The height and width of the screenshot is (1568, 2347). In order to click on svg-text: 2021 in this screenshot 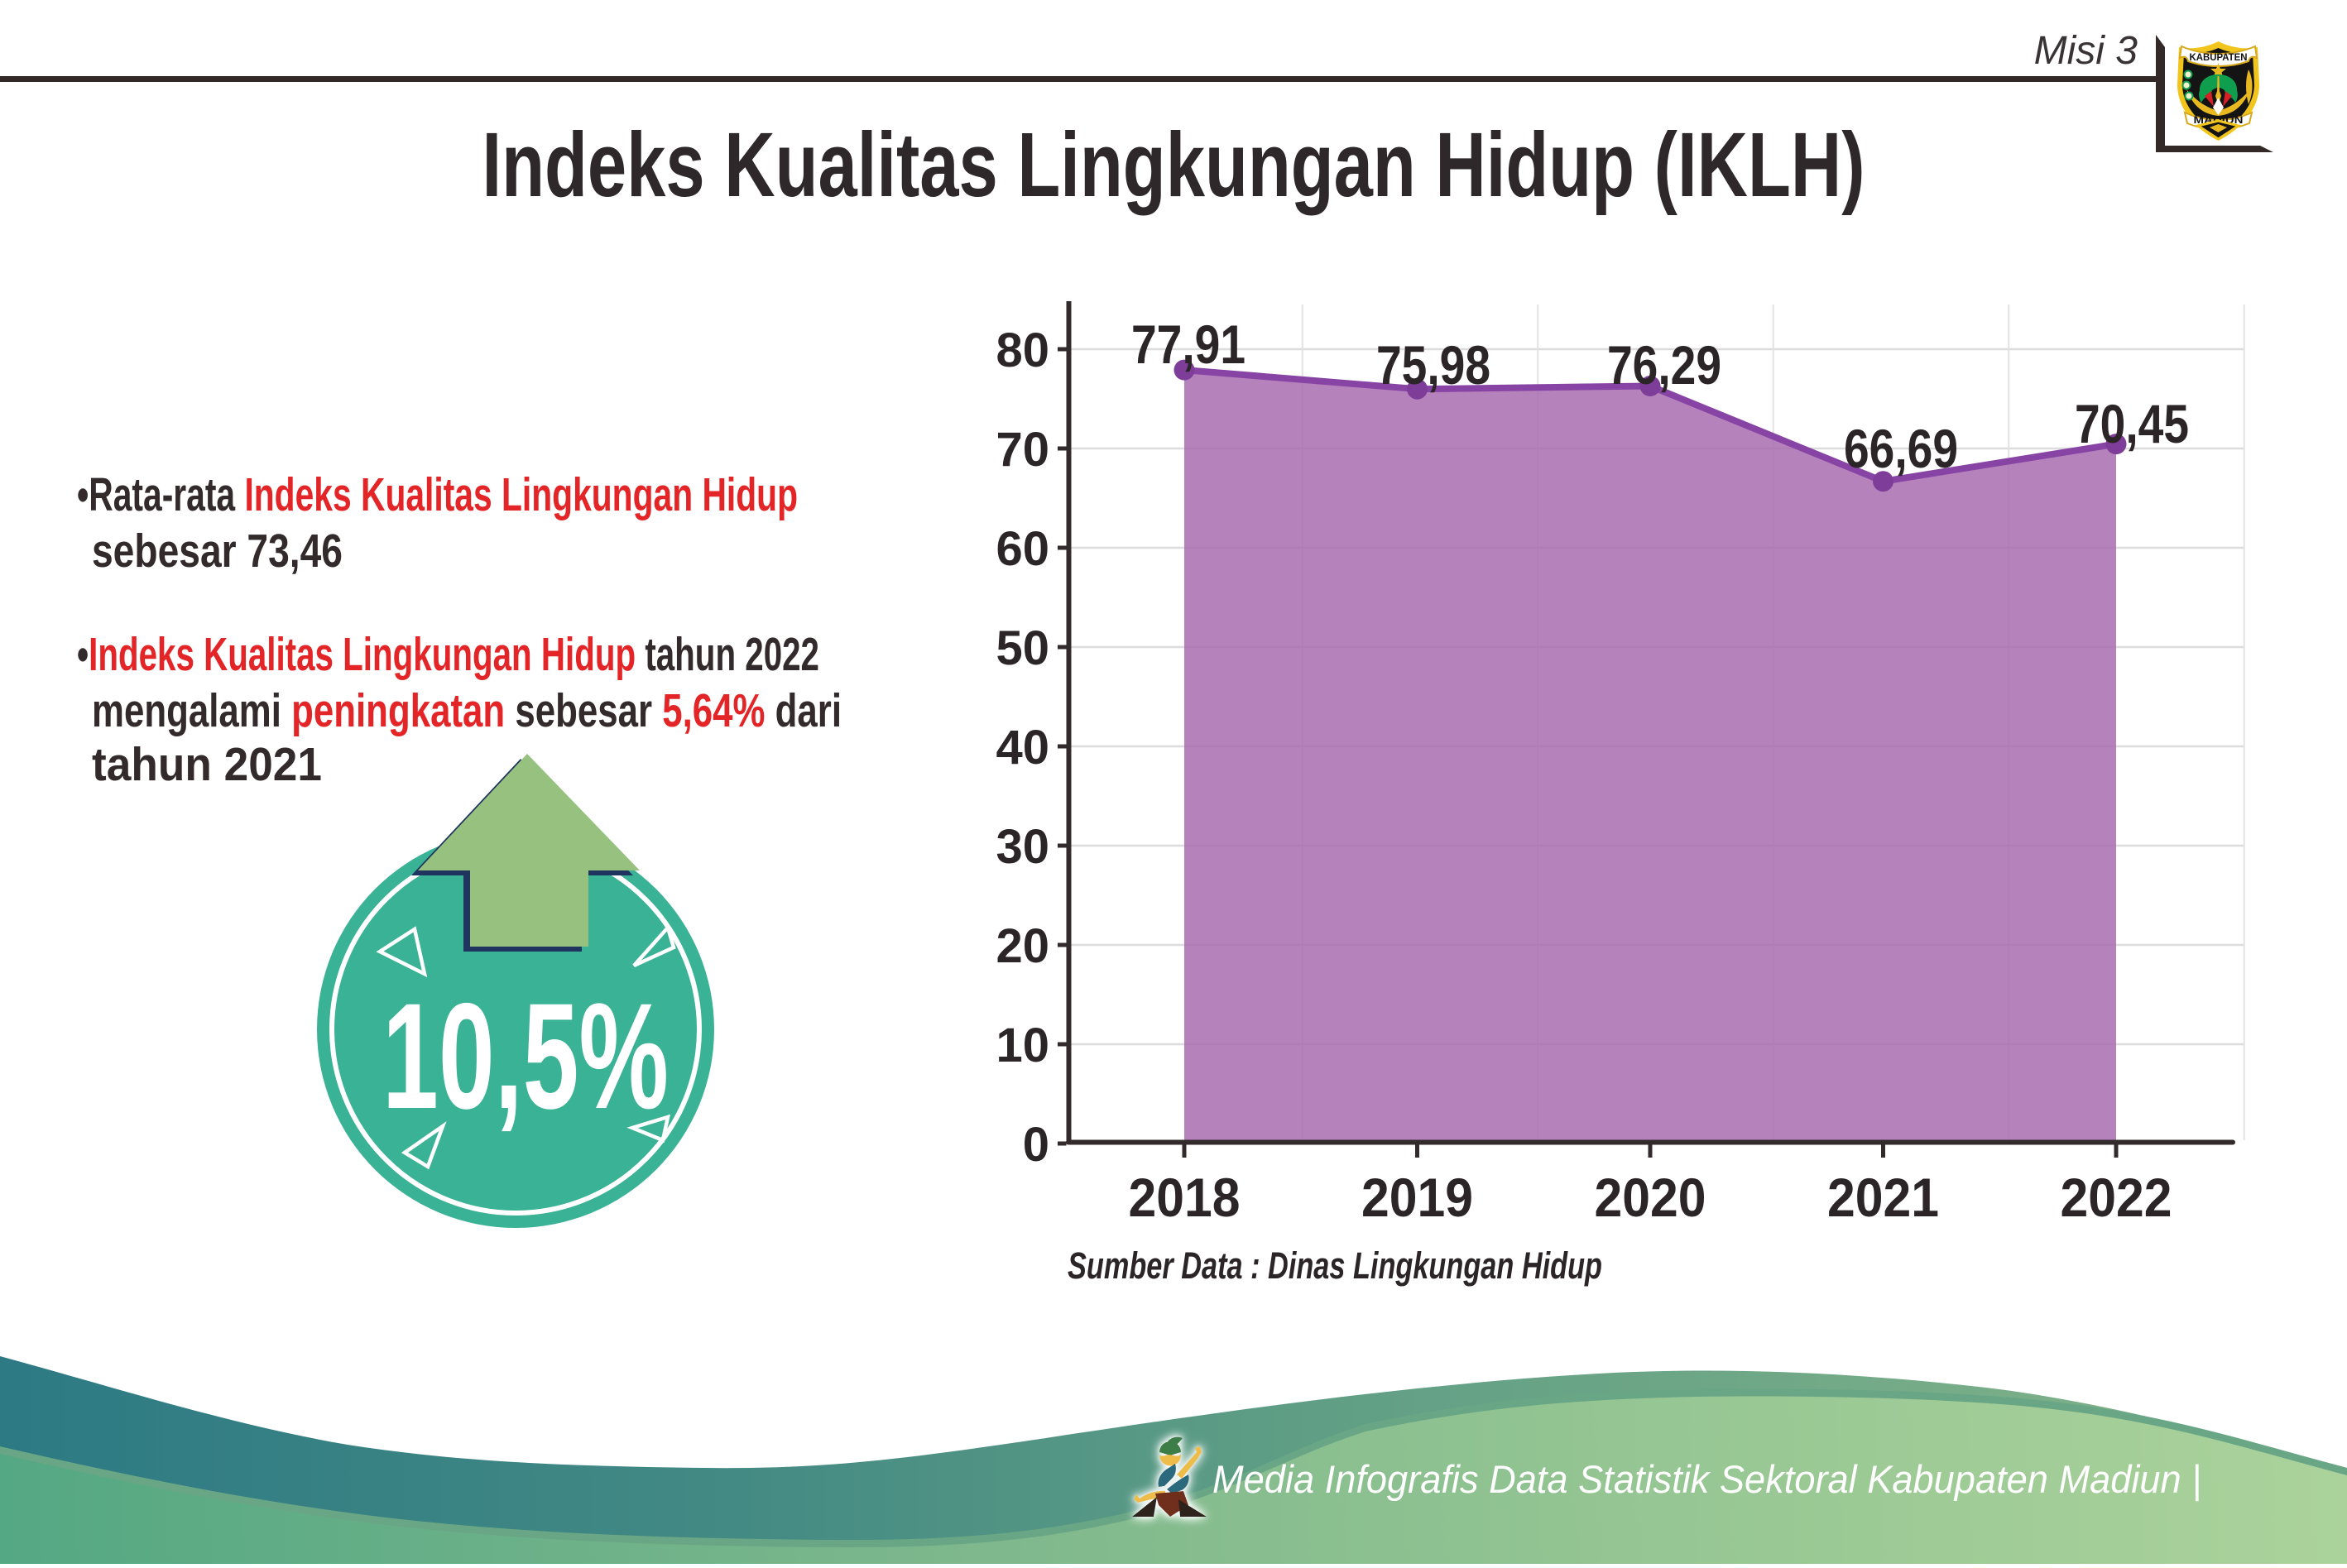, I will do `click(1883, 1198)`.